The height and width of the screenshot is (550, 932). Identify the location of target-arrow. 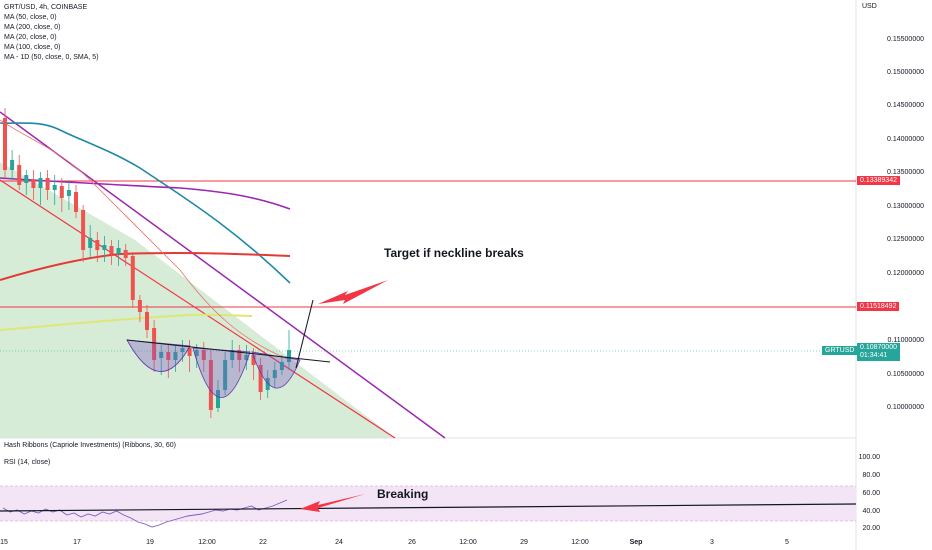
(353, 292).